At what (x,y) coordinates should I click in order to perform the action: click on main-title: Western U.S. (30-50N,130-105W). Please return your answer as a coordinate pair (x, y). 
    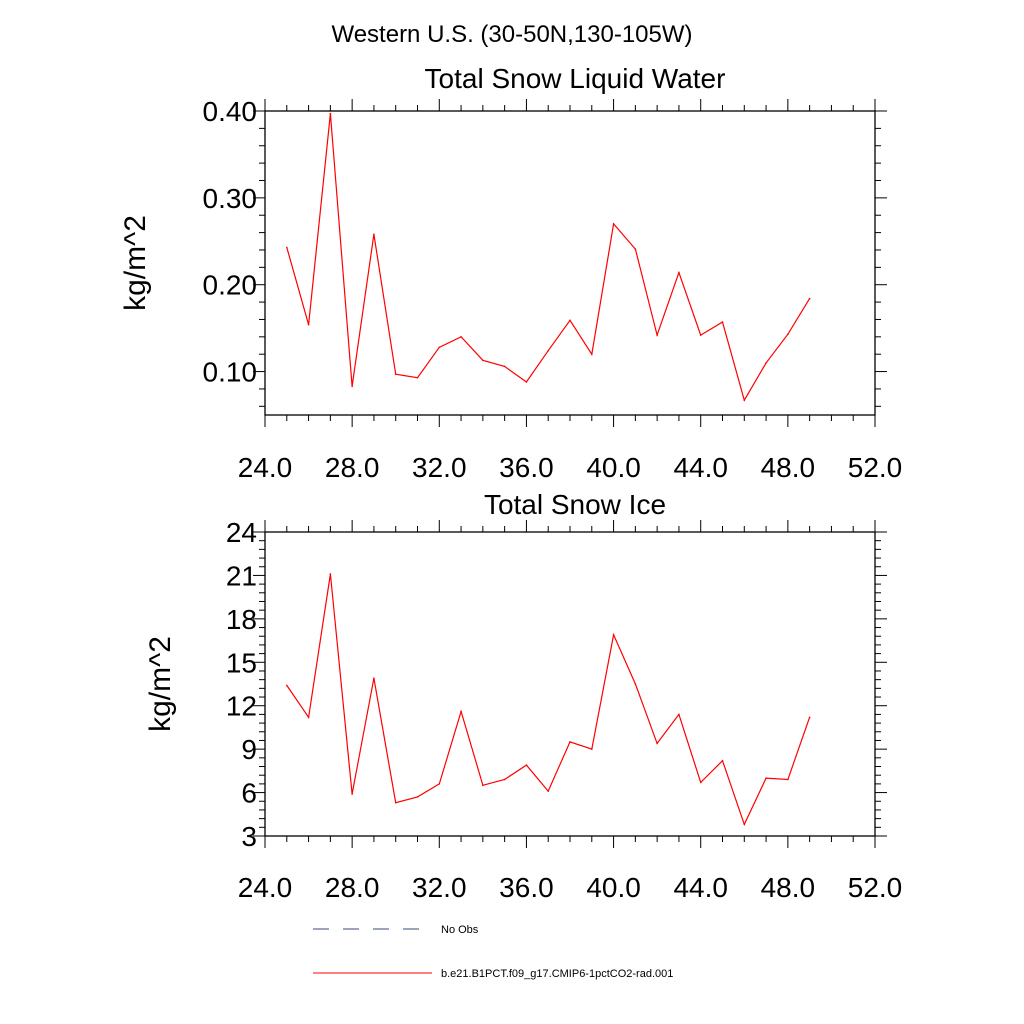
    Looking at the image, I should click on (511, 34).